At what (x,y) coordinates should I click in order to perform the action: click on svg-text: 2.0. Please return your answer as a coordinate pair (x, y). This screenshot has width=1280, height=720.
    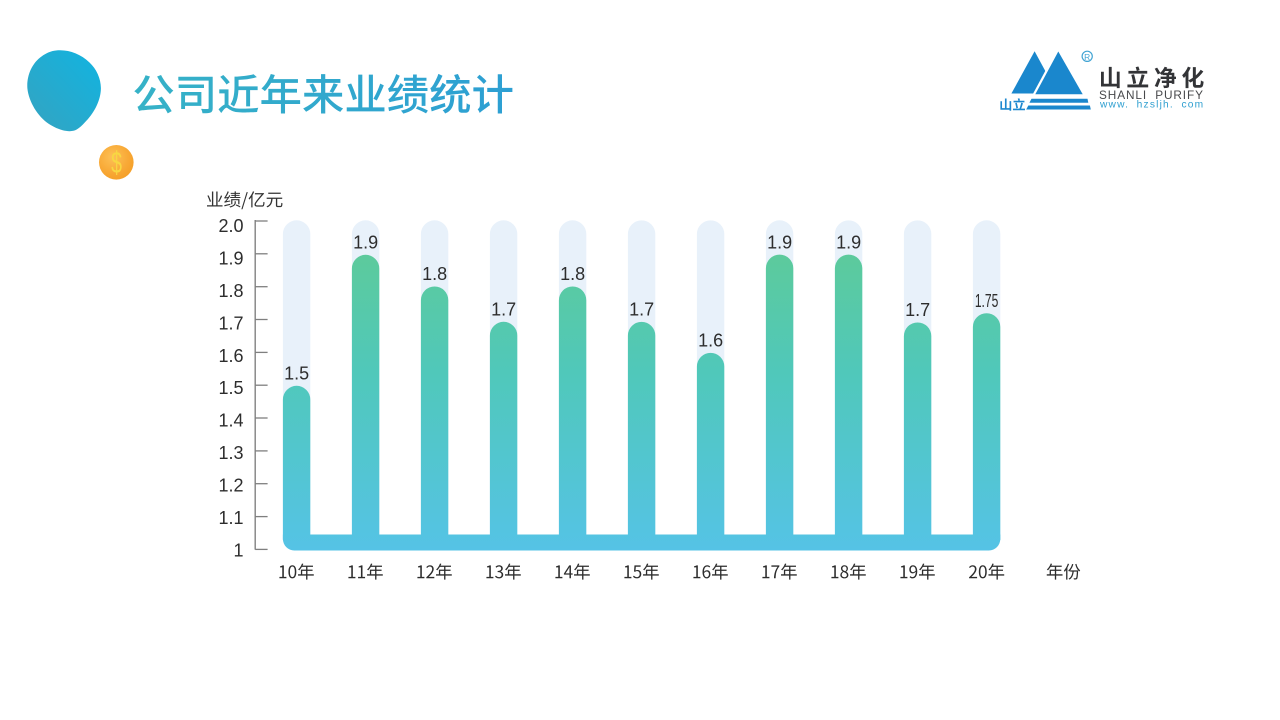
    Looking at the image, I should click on (230, 226).